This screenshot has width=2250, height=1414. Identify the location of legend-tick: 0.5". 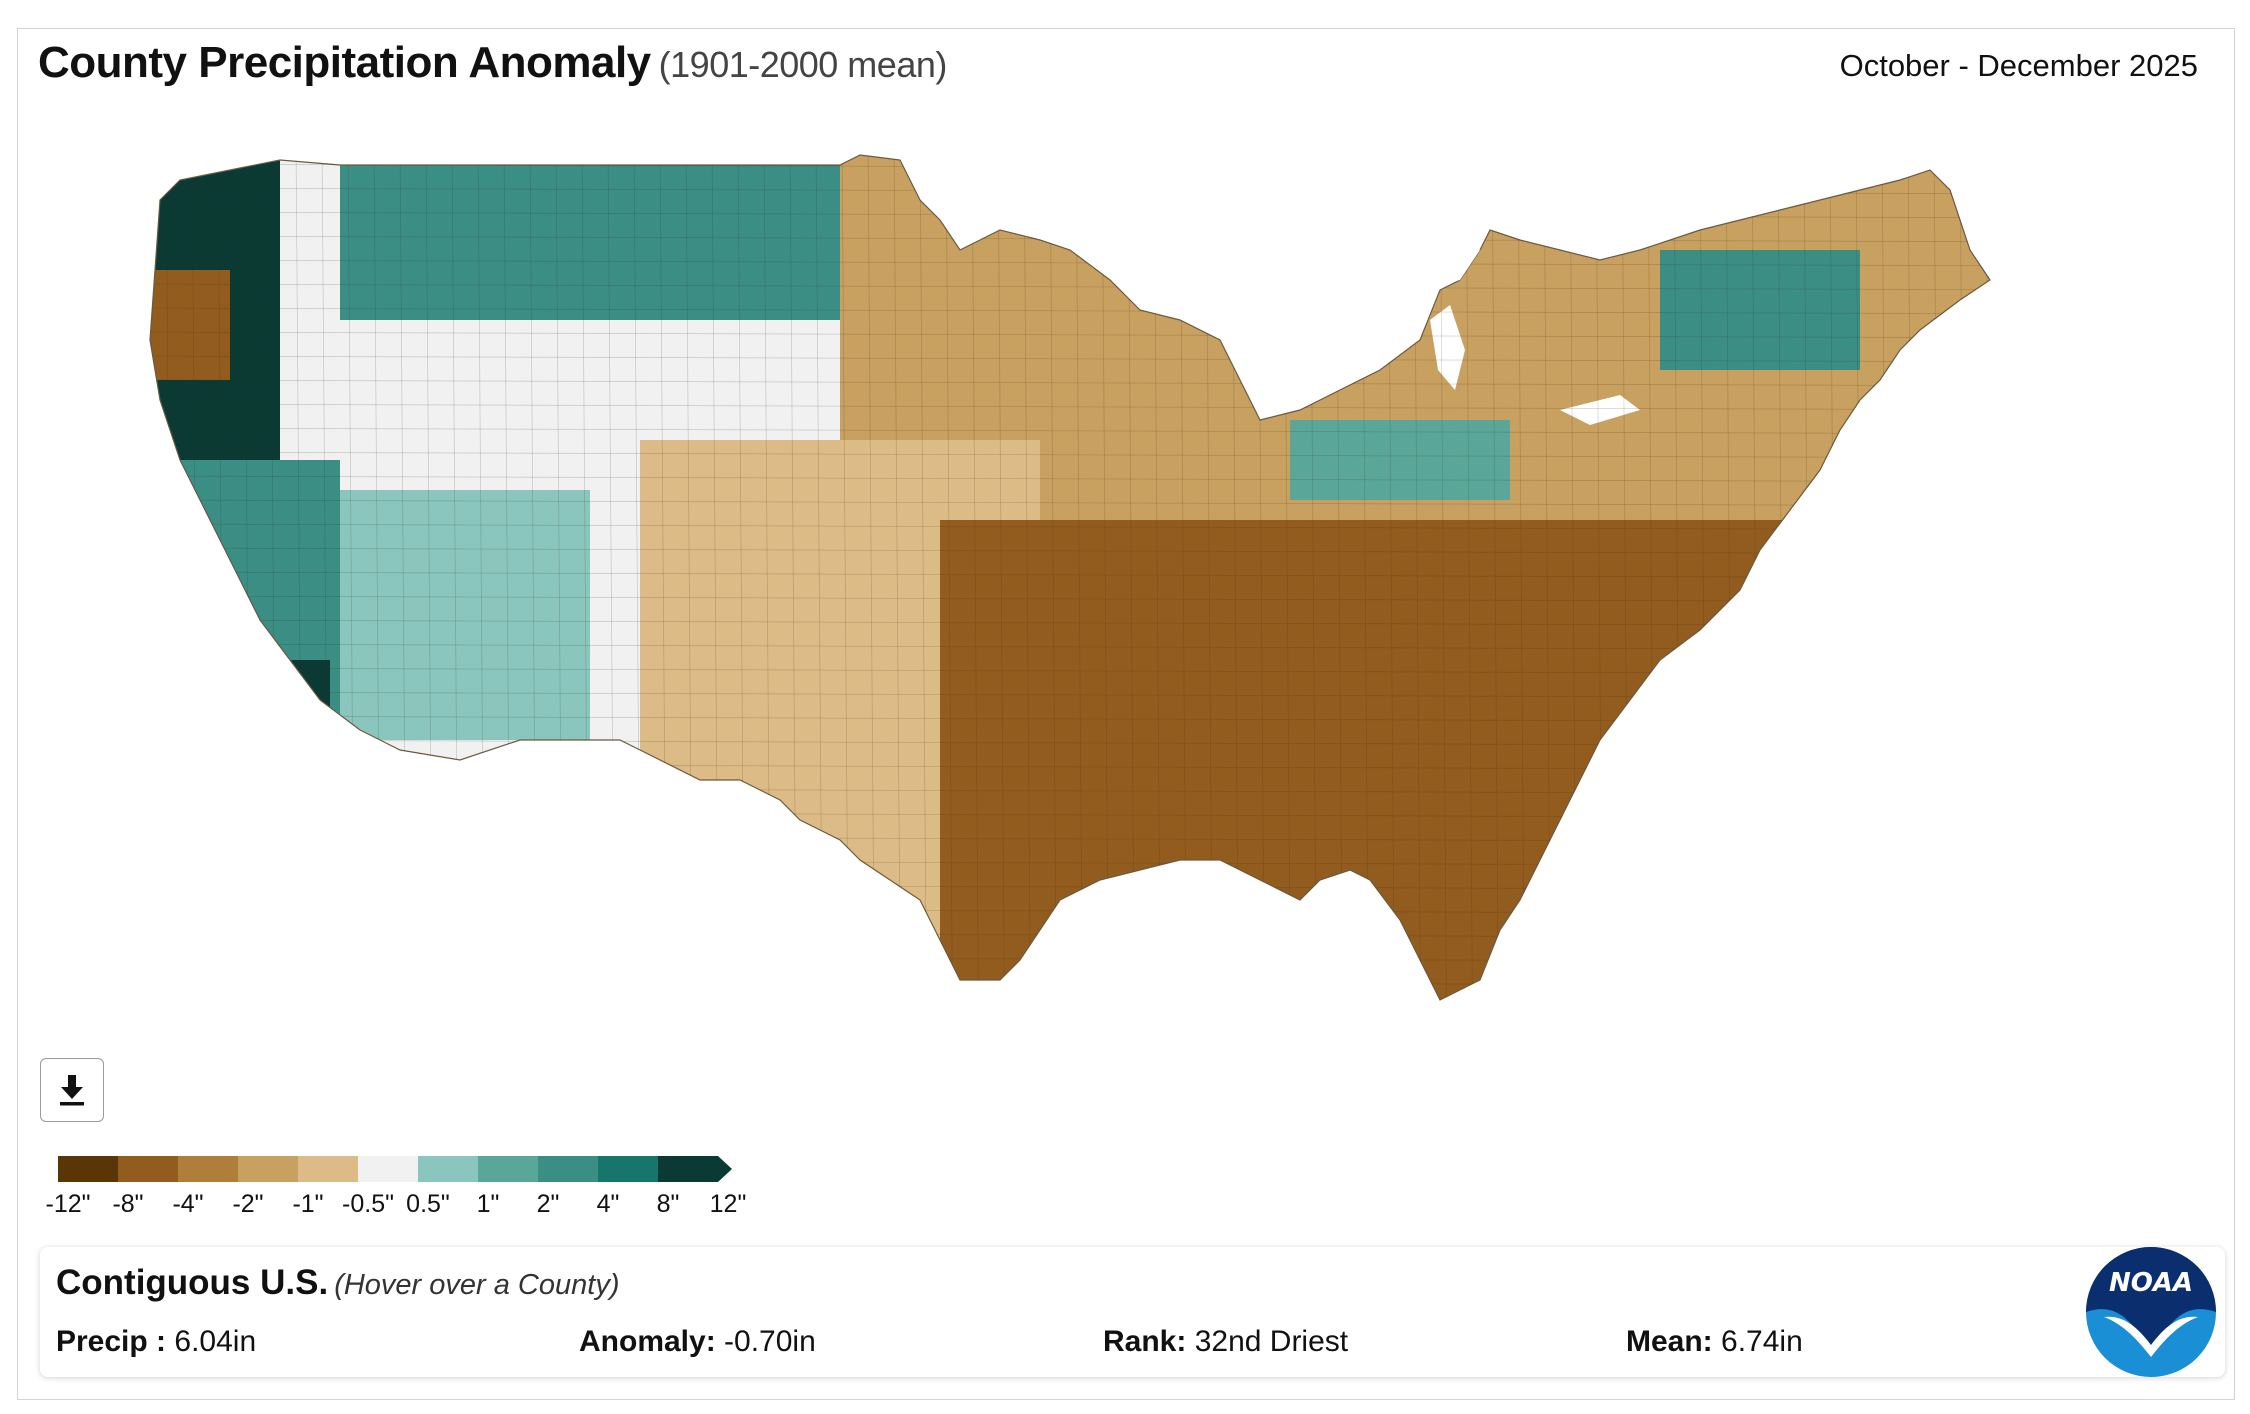
(428, 1204).